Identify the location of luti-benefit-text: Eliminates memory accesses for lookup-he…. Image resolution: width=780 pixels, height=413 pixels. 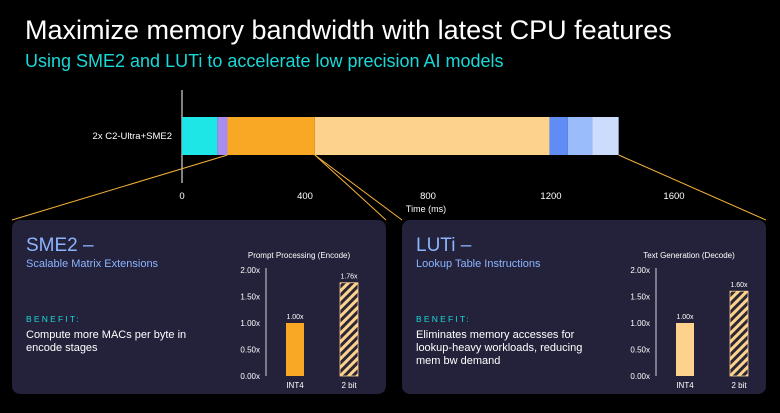
(499, 348).